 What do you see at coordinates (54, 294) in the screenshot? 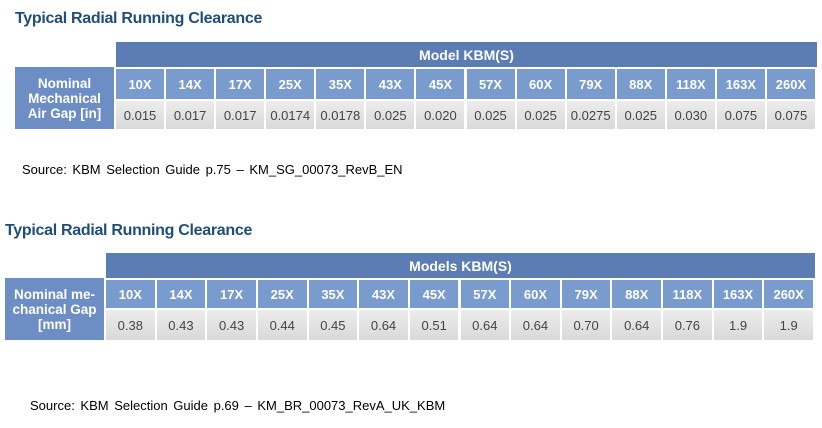
I see `row-label-line: Nominal me-` at bounding box center [54, 294].